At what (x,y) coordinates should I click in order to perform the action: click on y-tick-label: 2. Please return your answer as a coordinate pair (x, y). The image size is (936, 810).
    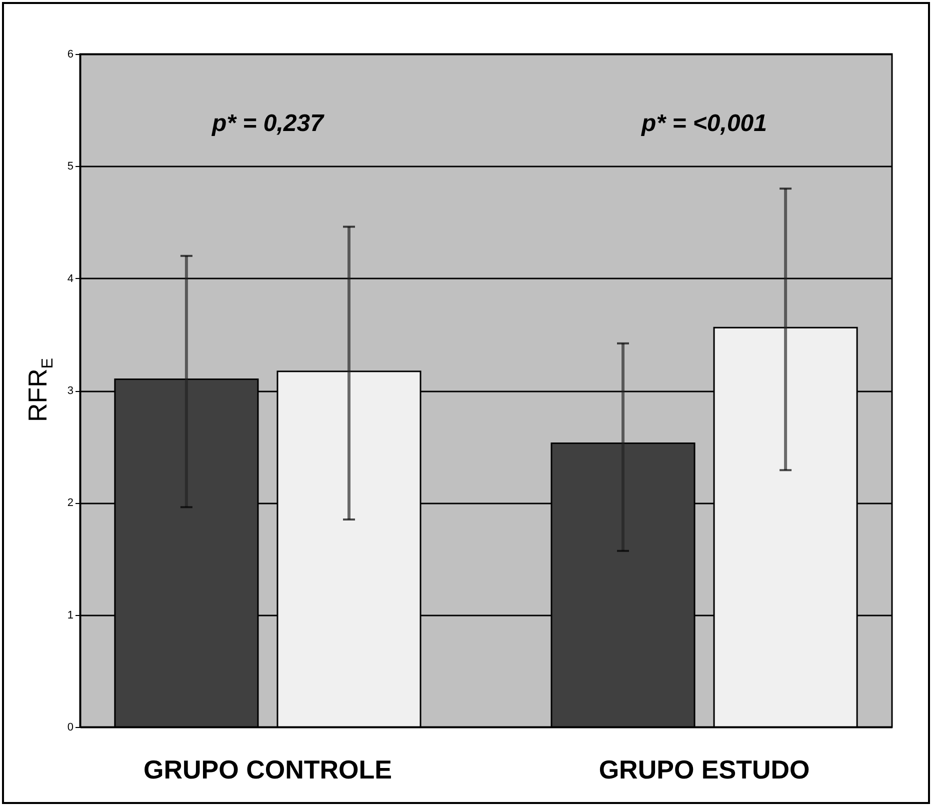
    Looking at the image, I should click on (70, 503).